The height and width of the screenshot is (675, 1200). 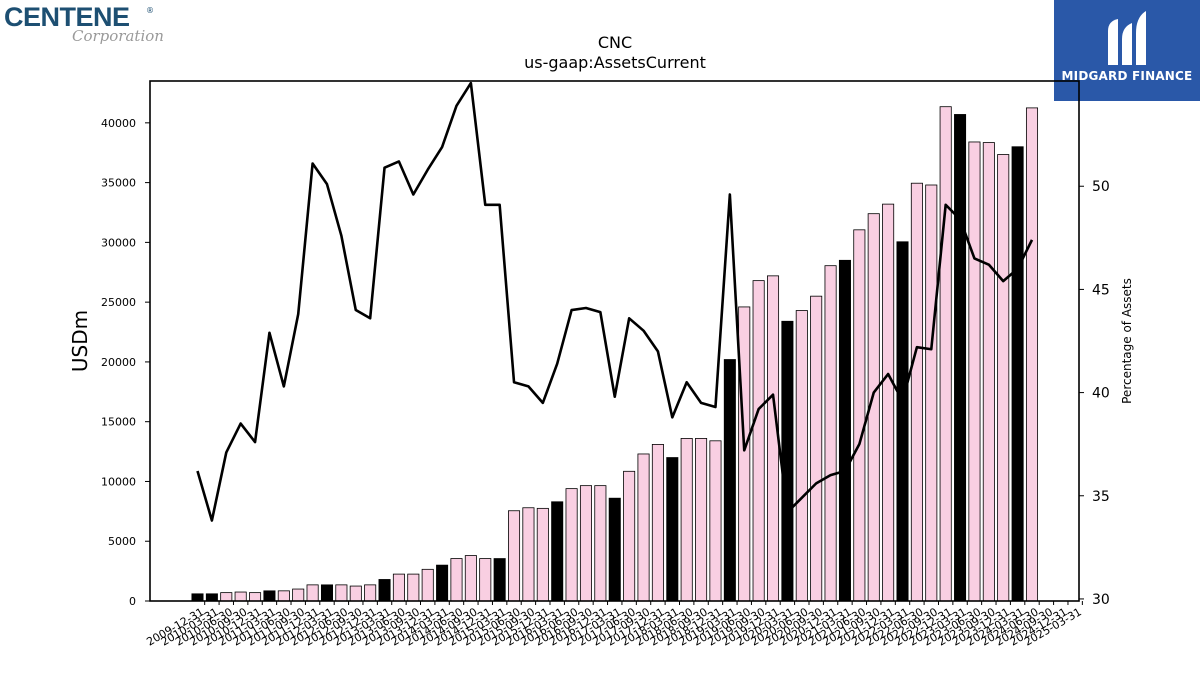 I want to click on y-tick-label: 25000, so click(x=118, y=302).